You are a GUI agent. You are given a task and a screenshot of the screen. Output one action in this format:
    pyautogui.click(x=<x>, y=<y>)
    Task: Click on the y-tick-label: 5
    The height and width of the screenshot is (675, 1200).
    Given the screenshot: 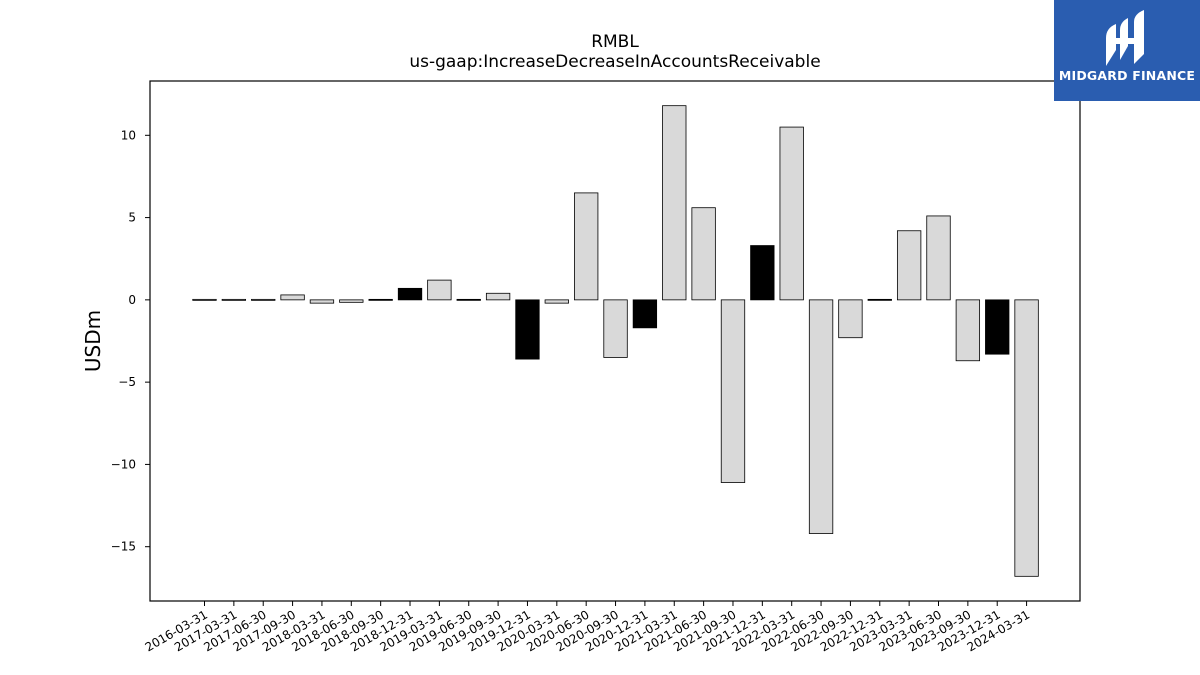 What is the action you would take?
    pyautogui.click(x=132, y=218)
    